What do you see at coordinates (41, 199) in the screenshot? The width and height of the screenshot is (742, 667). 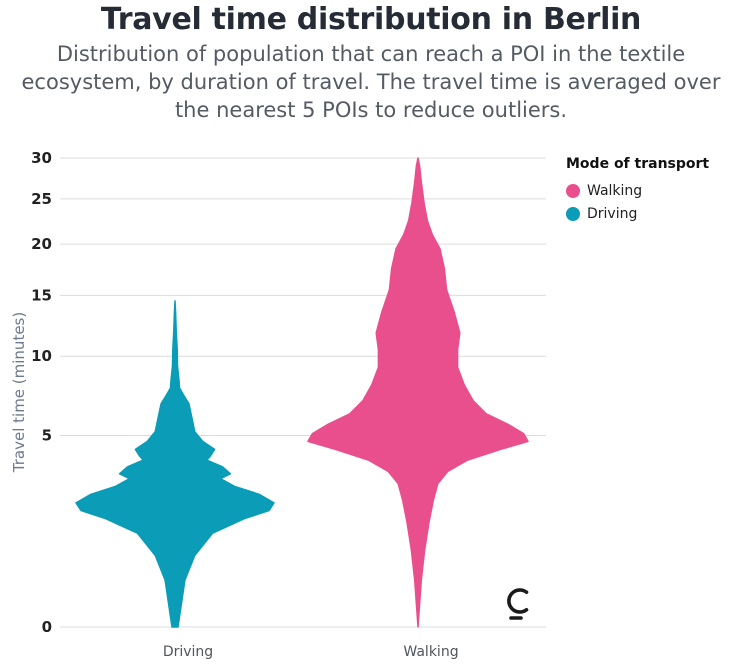 I see `y-tick-label: 25` at bounding box center [41, 199].